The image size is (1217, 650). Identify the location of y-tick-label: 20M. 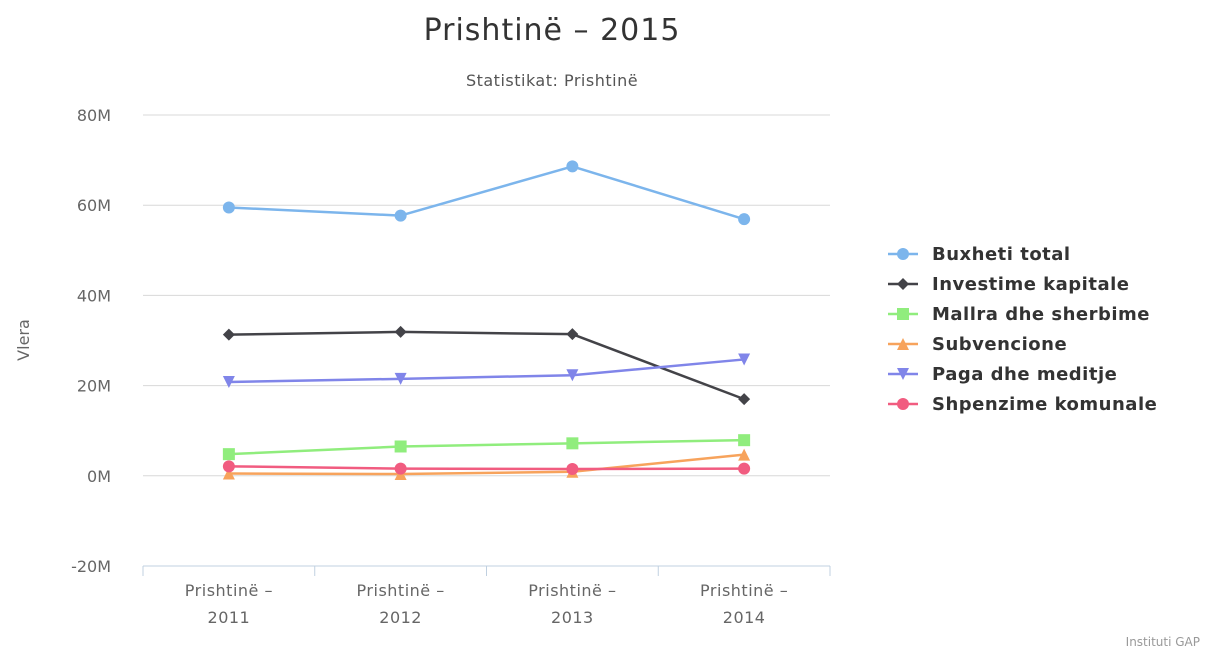
(94, 386).